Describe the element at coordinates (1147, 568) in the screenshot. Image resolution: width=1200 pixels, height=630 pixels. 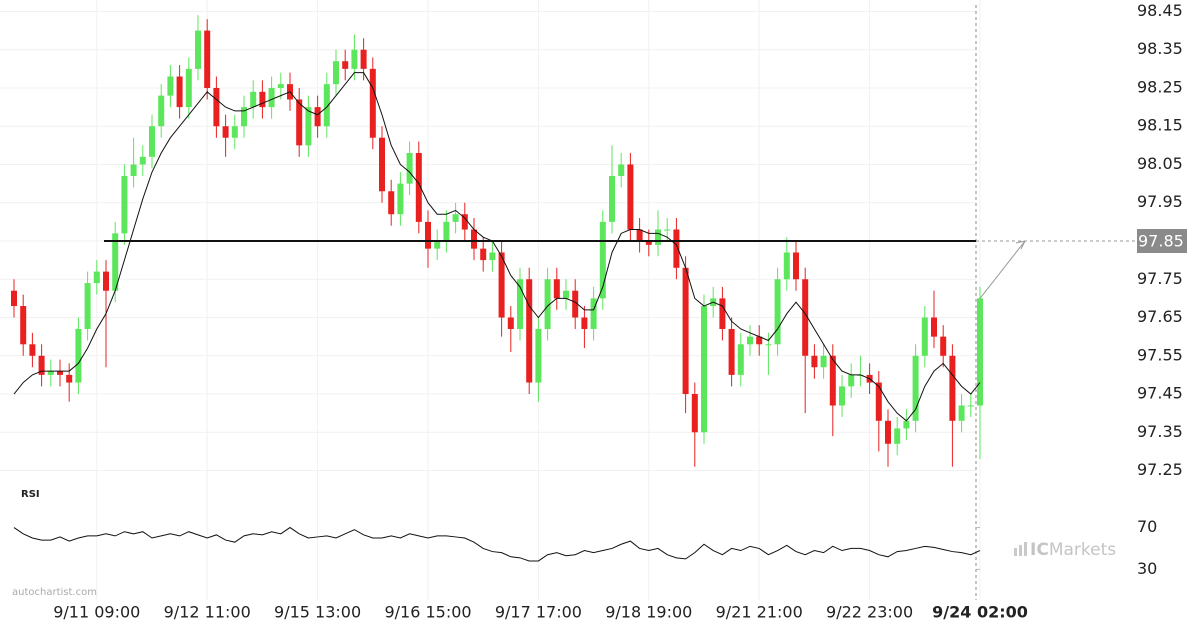
I see `y-tick-label: 30` at that location.